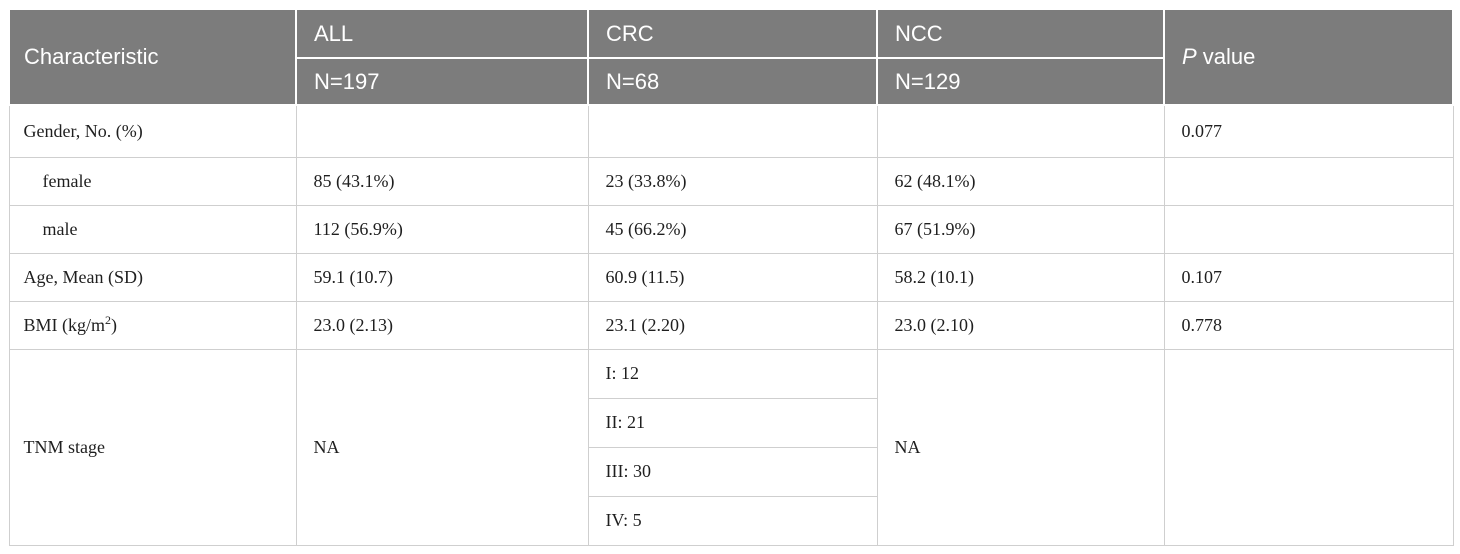 Image resolution: width=1460 pixels, height=554 pixels. I want to click on bmi-label-text: BMI (kg/m, so click(64, 324).